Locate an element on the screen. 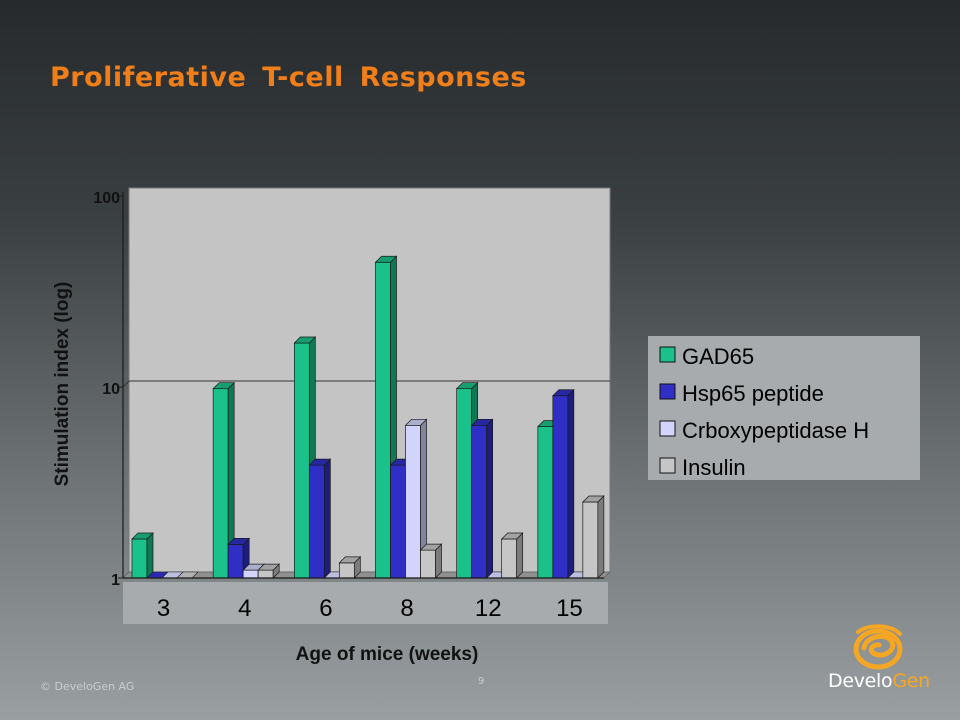  legend-label-crboxypeptidase-h: Crboxypeptidase H is located at coordinates (775, 430).